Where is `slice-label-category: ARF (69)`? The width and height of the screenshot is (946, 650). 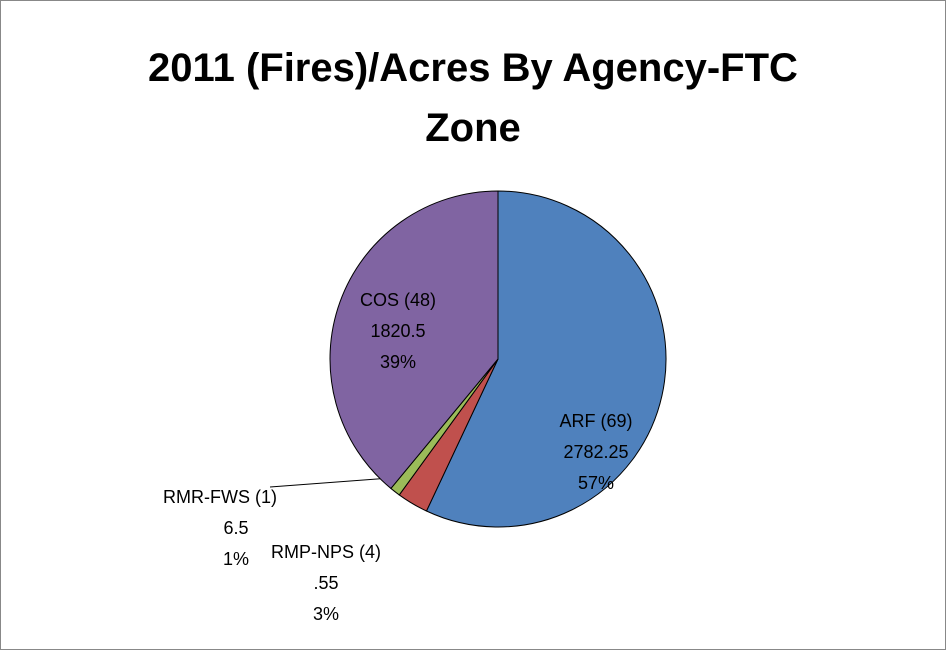 slice-label-category: ARF (69) is located at coordinates (595, 421).